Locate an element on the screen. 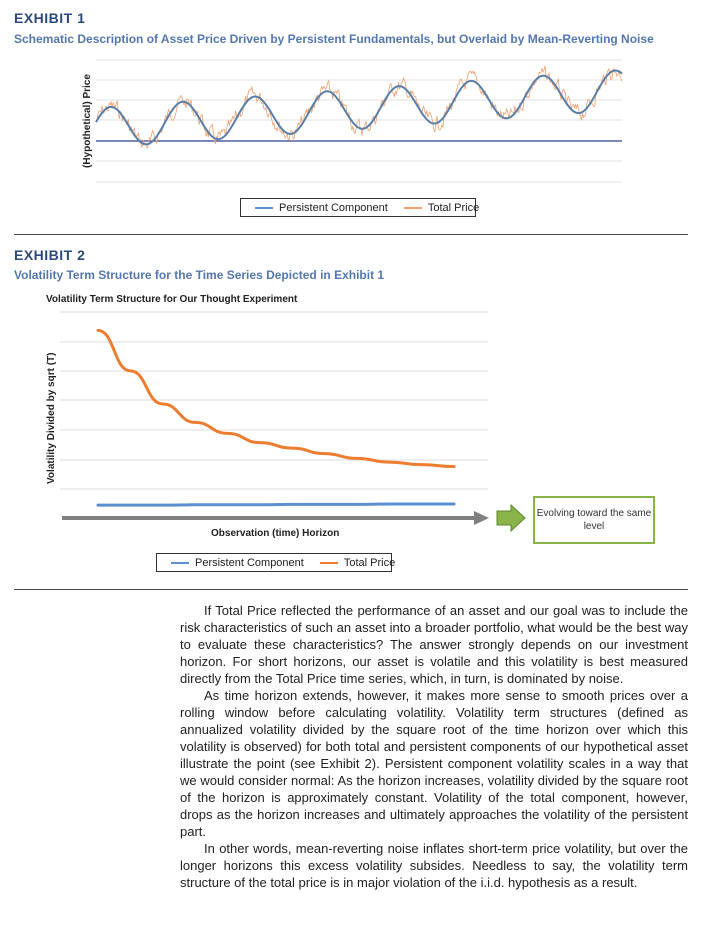  exhibit-1-series is located at coordinates (359, 107).